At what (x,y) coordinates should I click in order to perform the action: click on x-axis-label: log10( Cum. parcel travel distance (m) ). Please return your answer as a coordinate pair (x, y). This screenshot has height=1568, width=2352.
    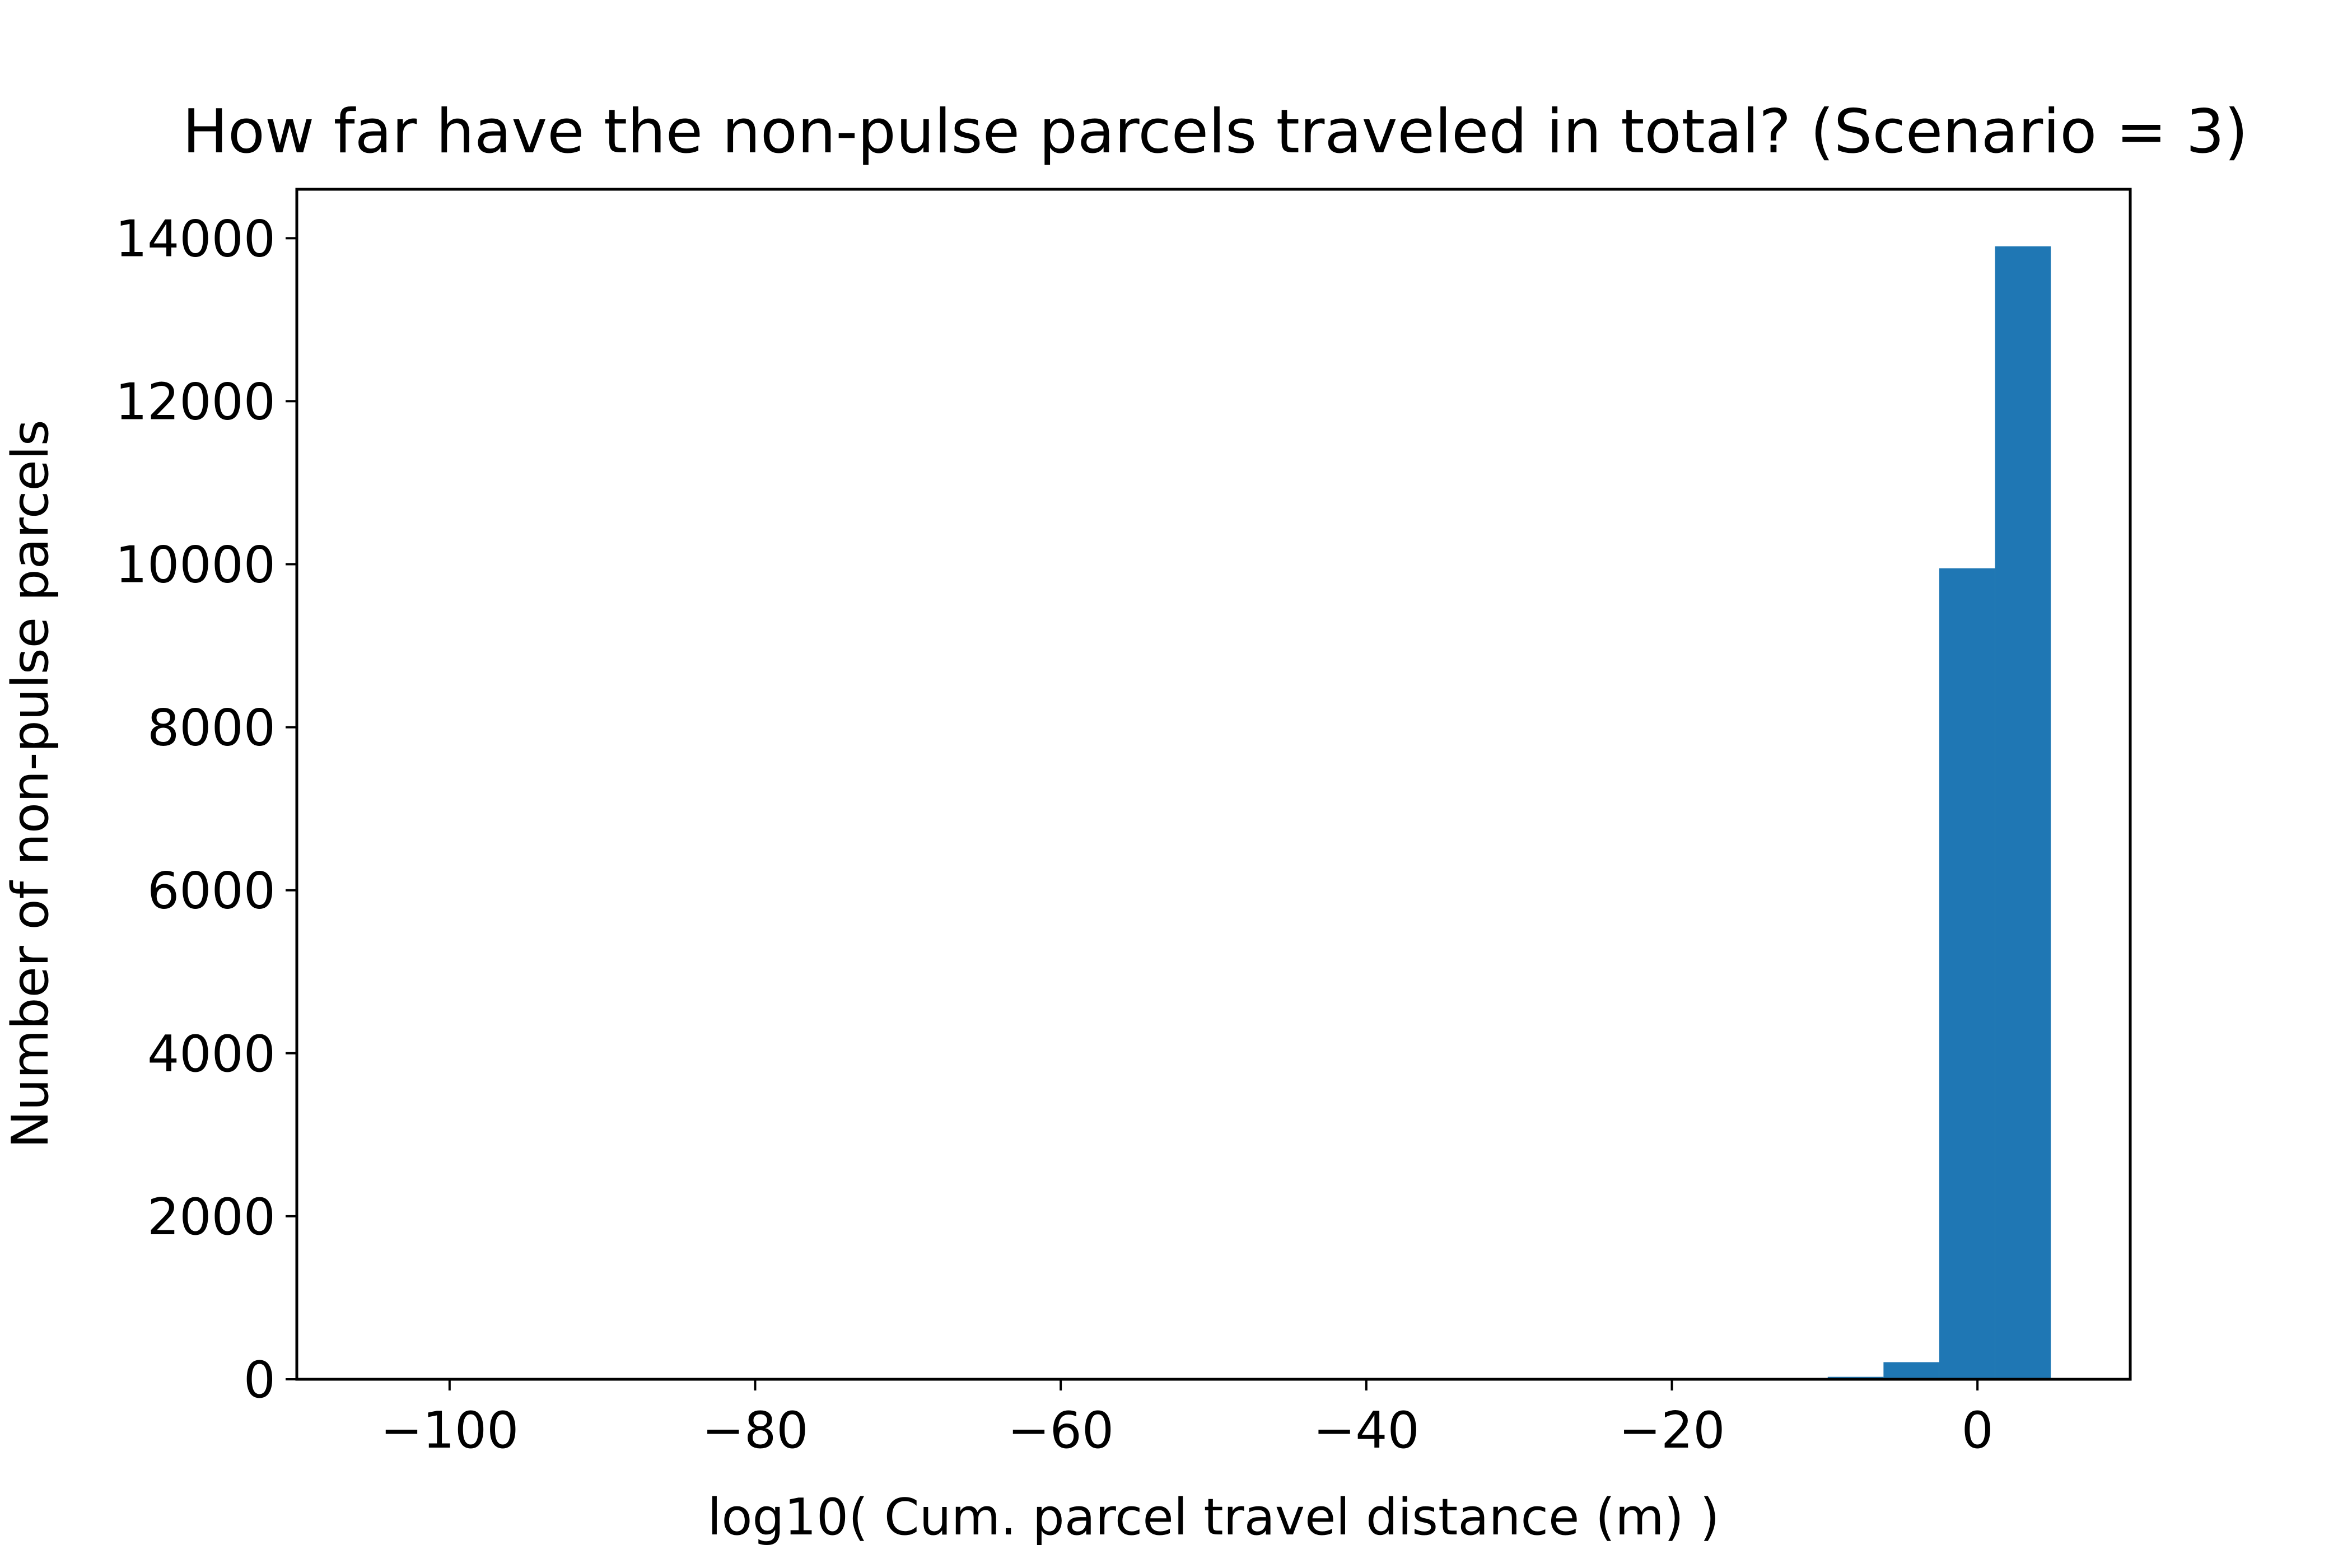
    Looking at the image, I should click on (1213, 1518).